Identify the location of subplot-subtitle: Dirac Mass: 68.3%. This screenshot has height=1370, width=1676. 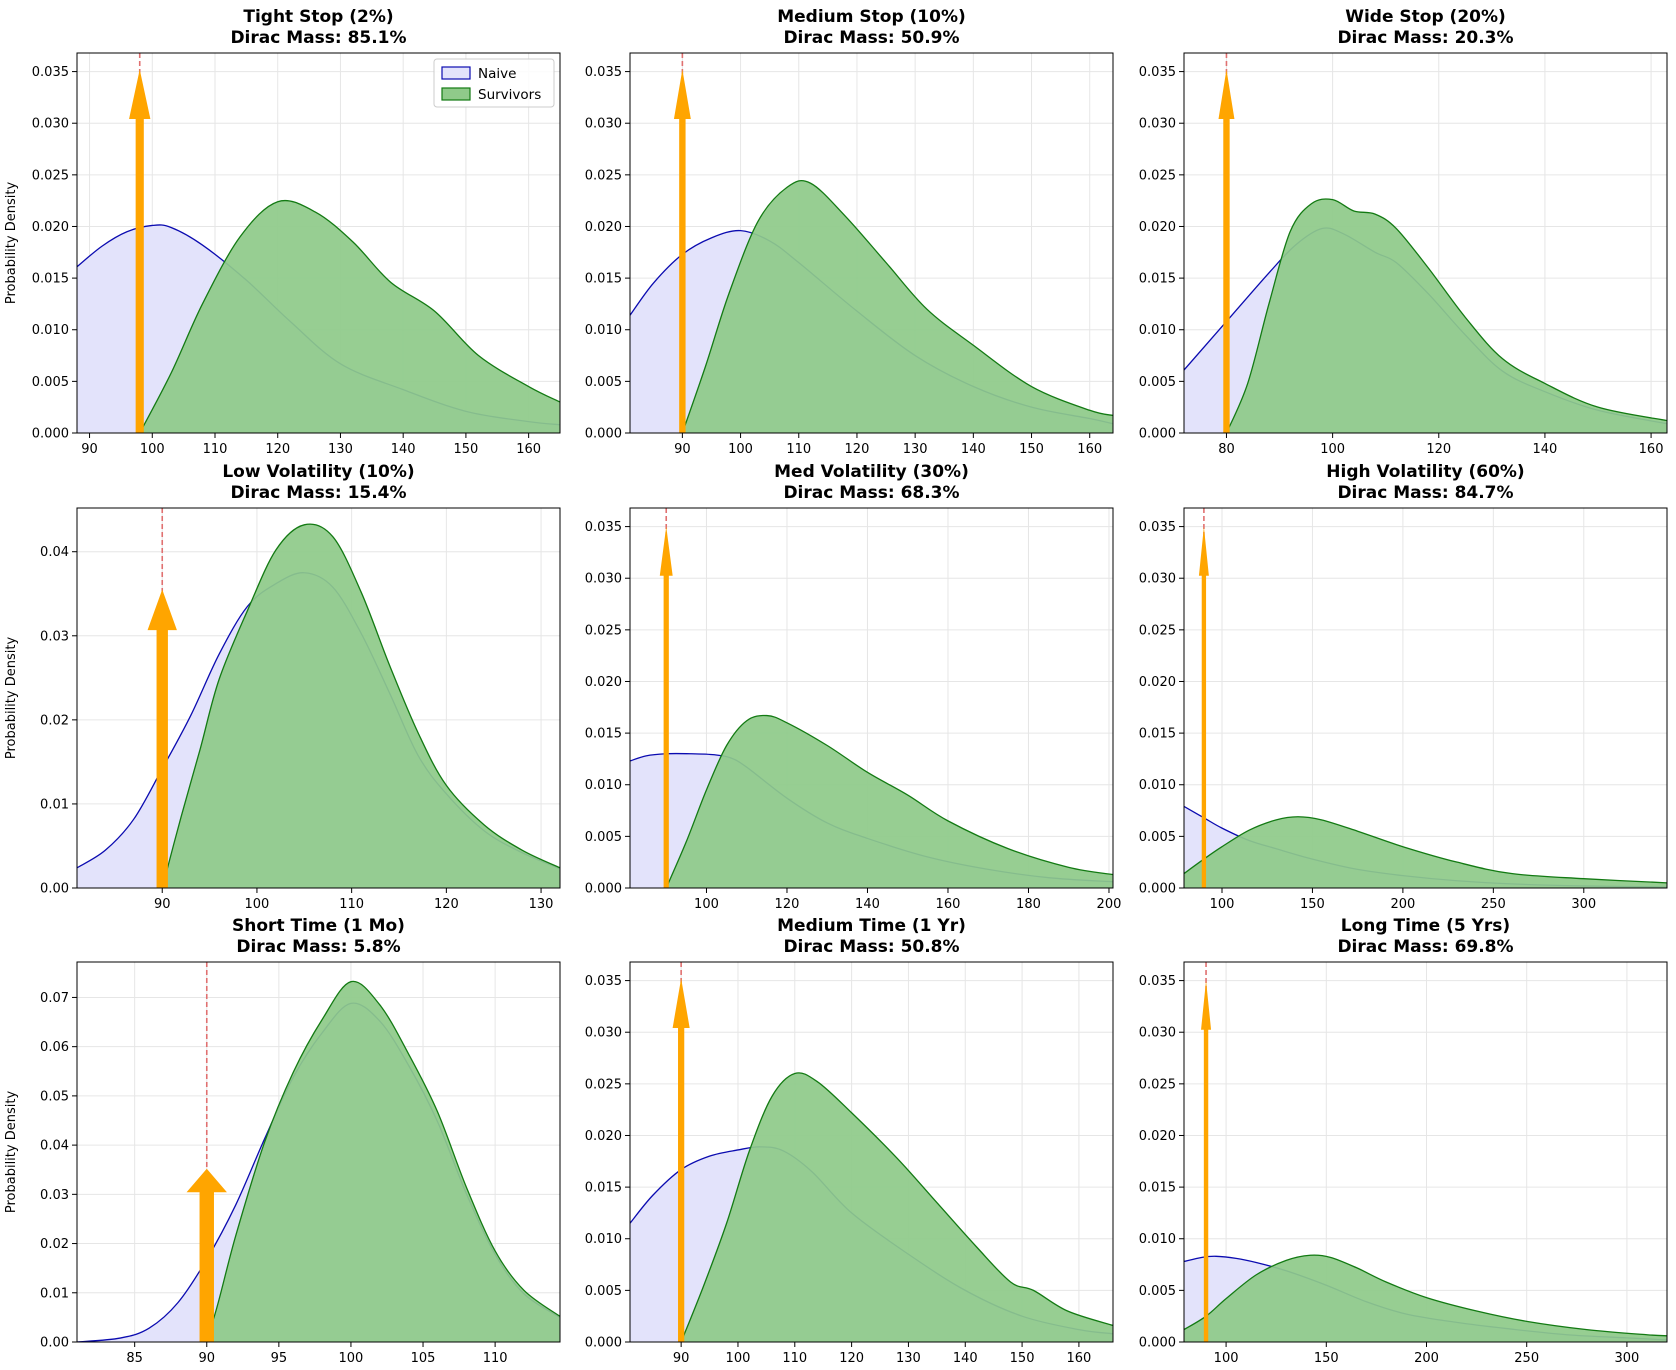
(871, 493).